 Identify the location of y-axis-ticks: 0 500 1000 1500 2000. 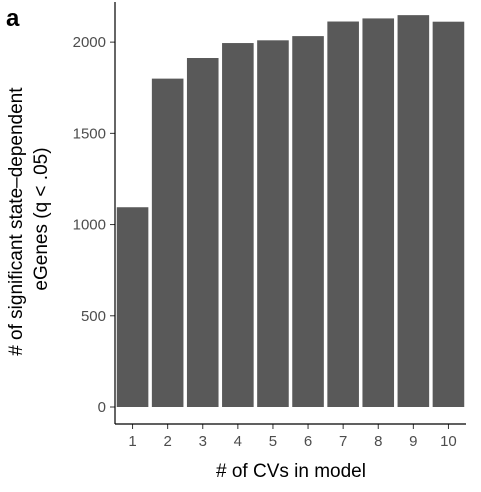
(94, 225).